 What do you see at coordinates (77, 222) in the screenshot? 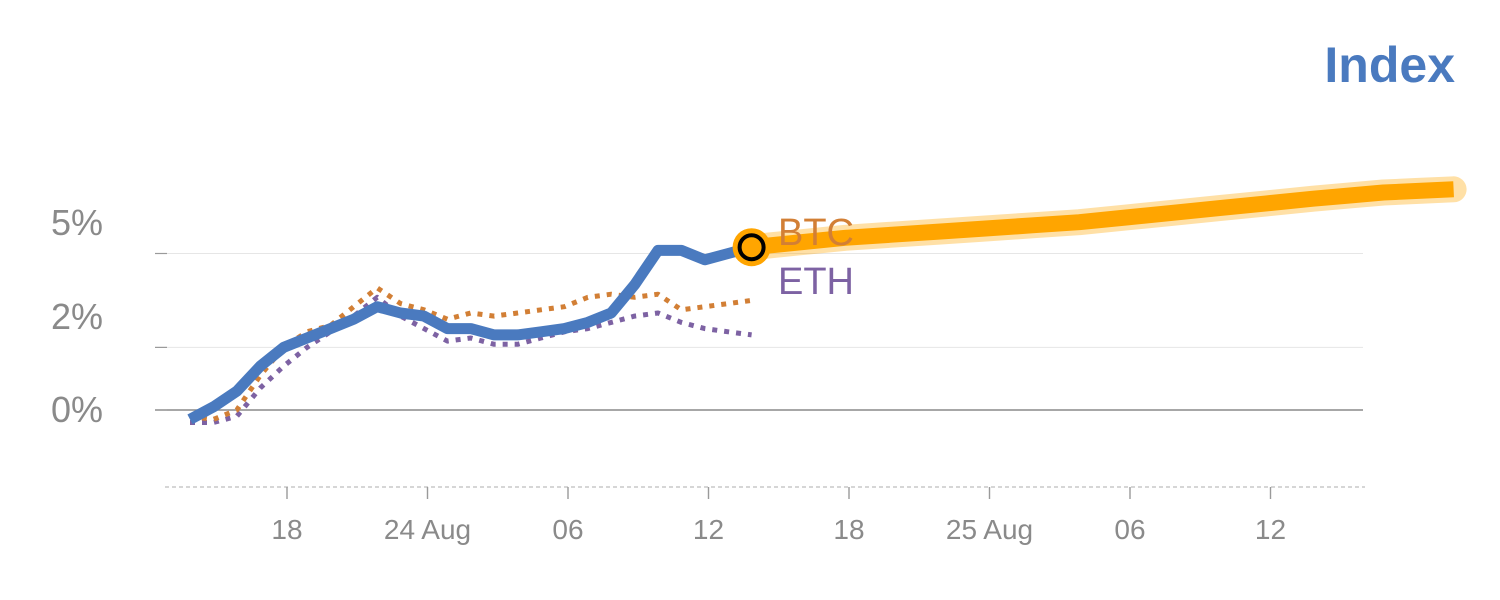
I see `y-tick-label: 5%` at bounding box center [77, 222].